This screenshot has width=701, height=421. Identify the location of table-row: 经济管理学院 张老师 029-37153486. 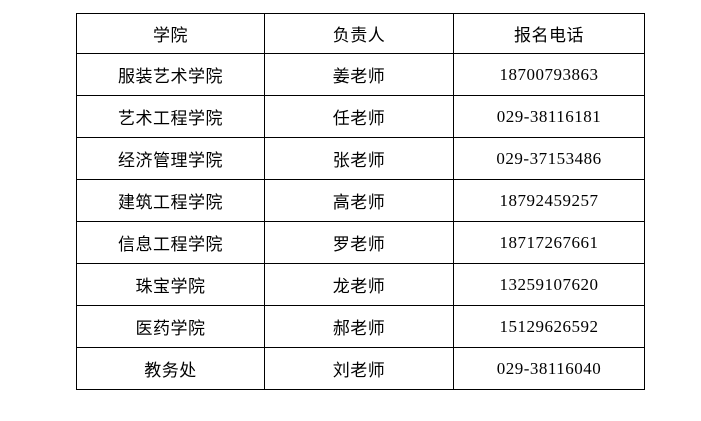
(360, 158).